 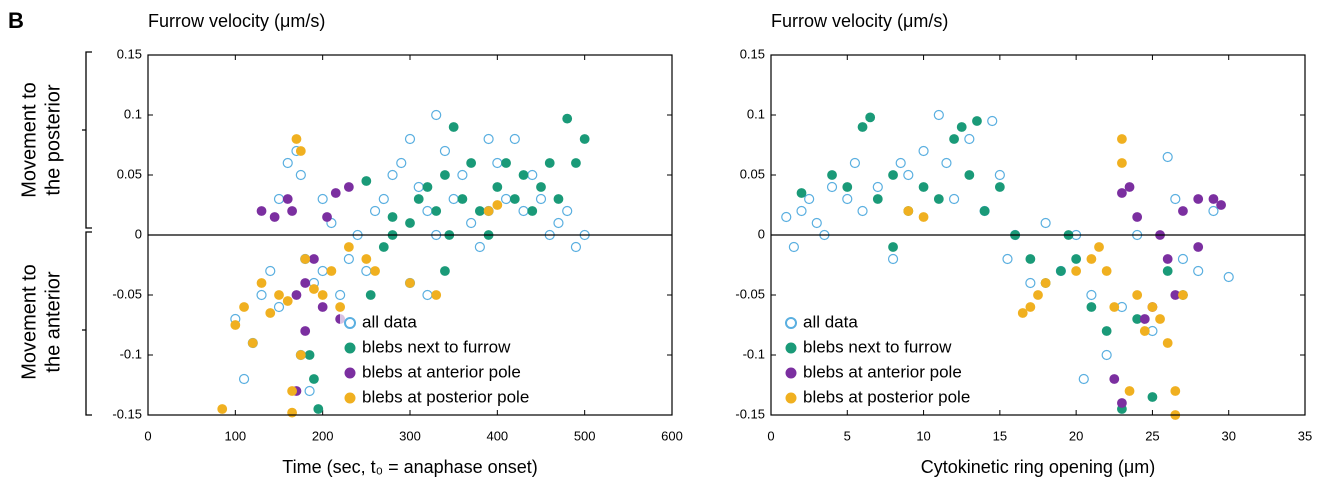 I want to click on x-tick-label: 500, so click(x=585, y=435).